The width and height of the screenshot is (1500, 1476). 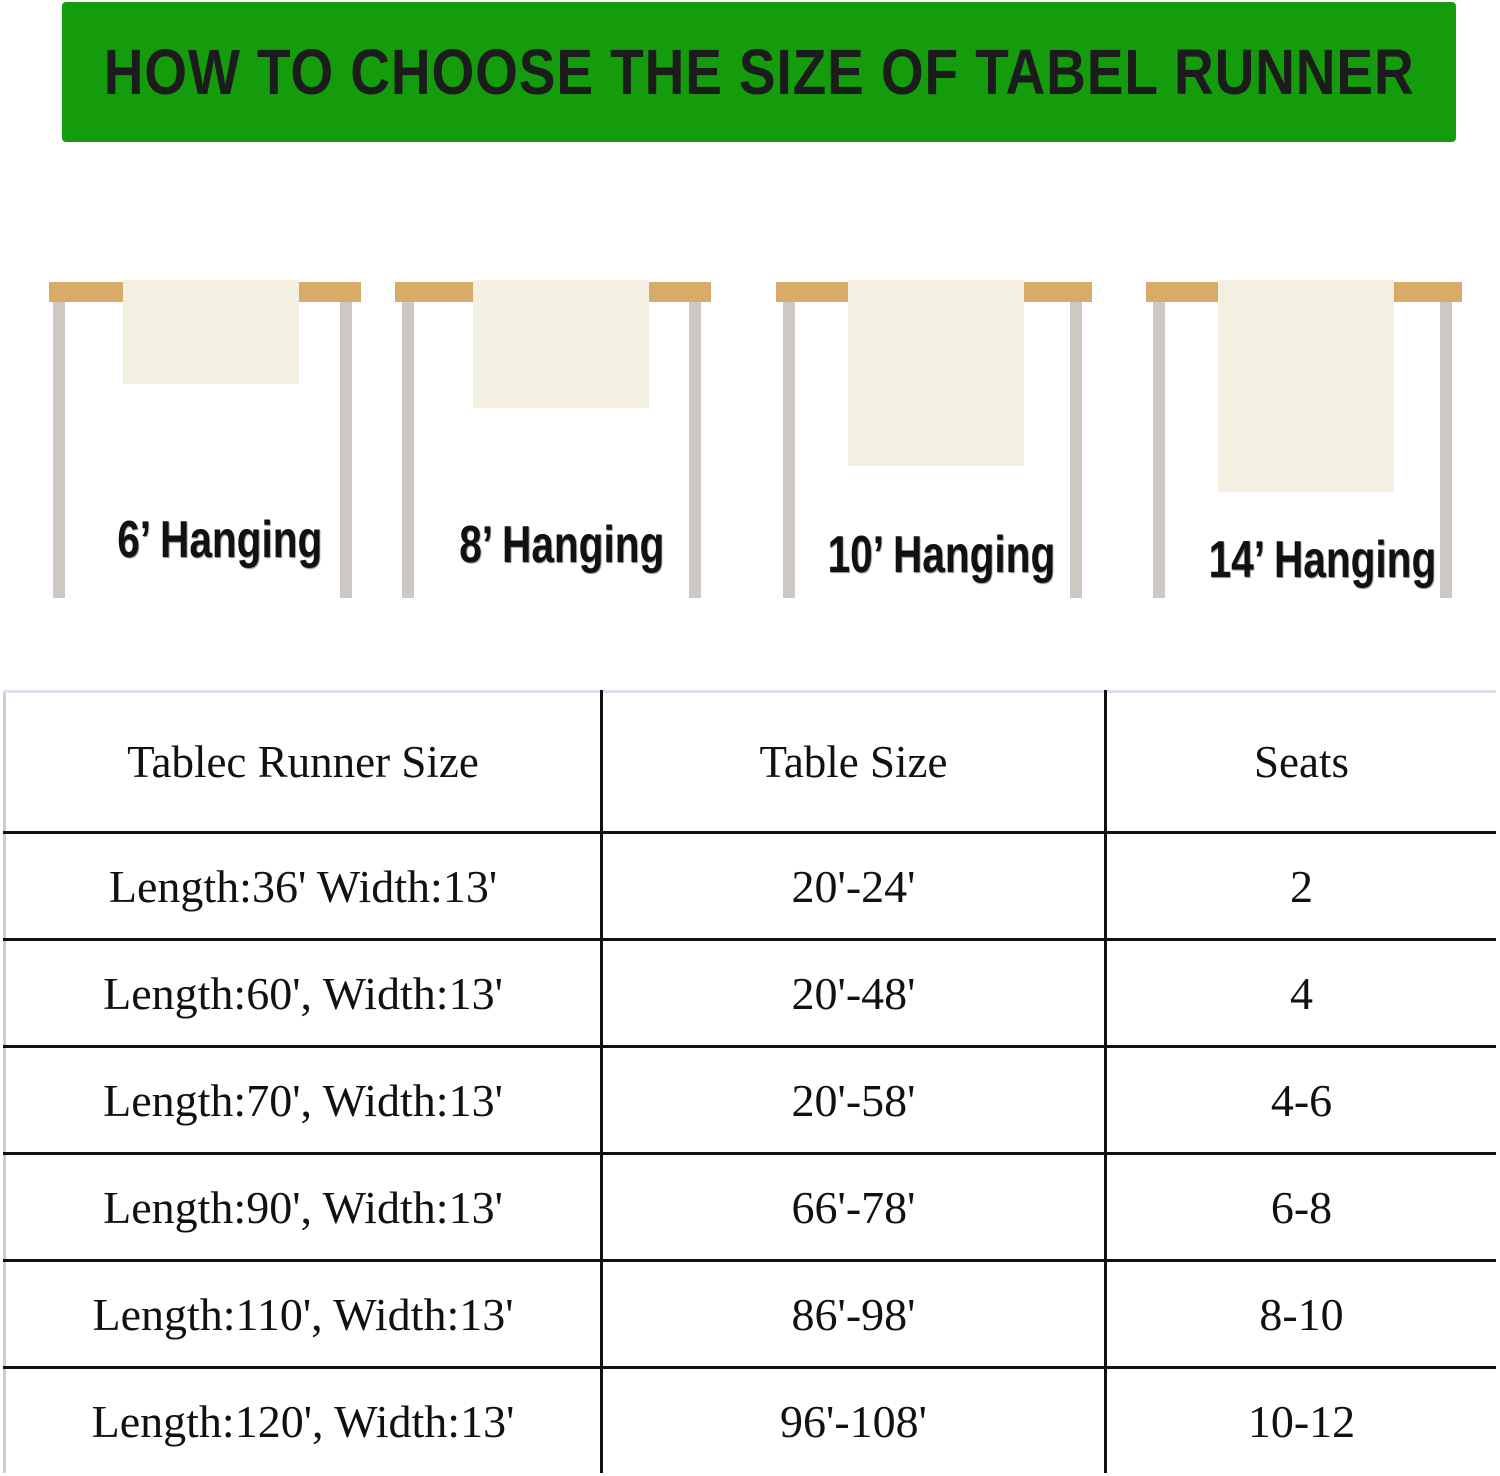 I want to click on page-title: HOW TO CHOOSE THE SIZE OF TABEL RUNNER, so click(x=759, y=72).